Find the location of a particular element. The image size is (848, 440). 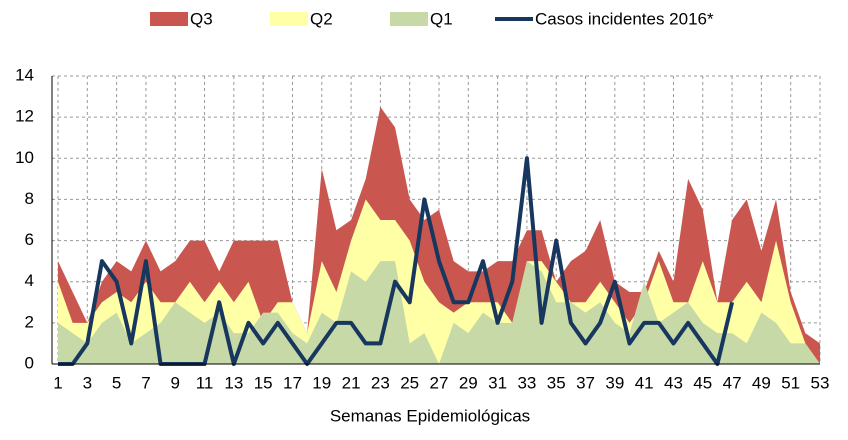

x-tick-label: 35 is located at coordinates (556, 382).